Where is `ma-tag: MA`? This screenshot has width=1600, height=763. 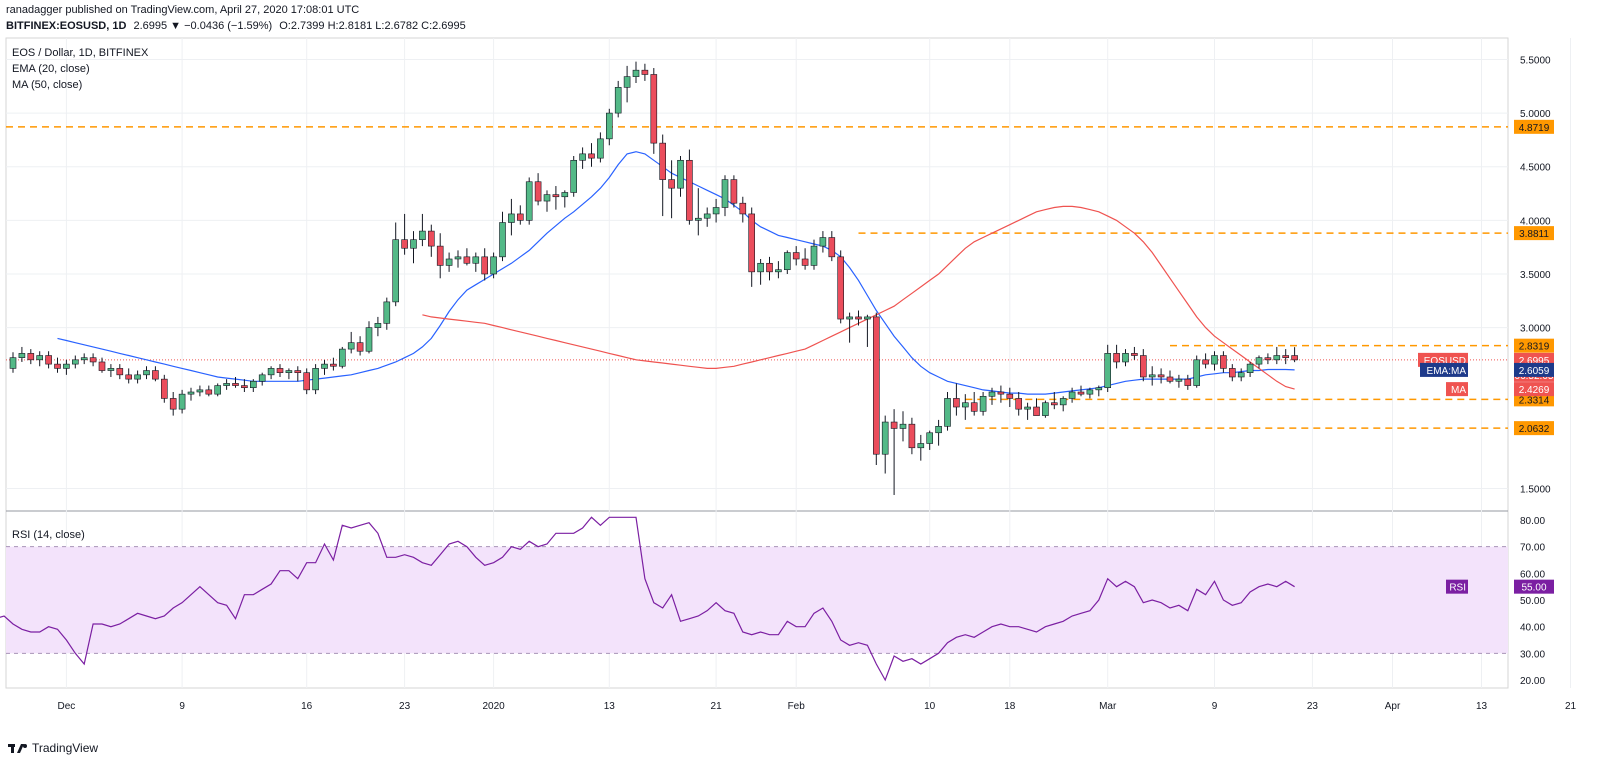
ma-tag: MA is located at coordinates (1458, 390).